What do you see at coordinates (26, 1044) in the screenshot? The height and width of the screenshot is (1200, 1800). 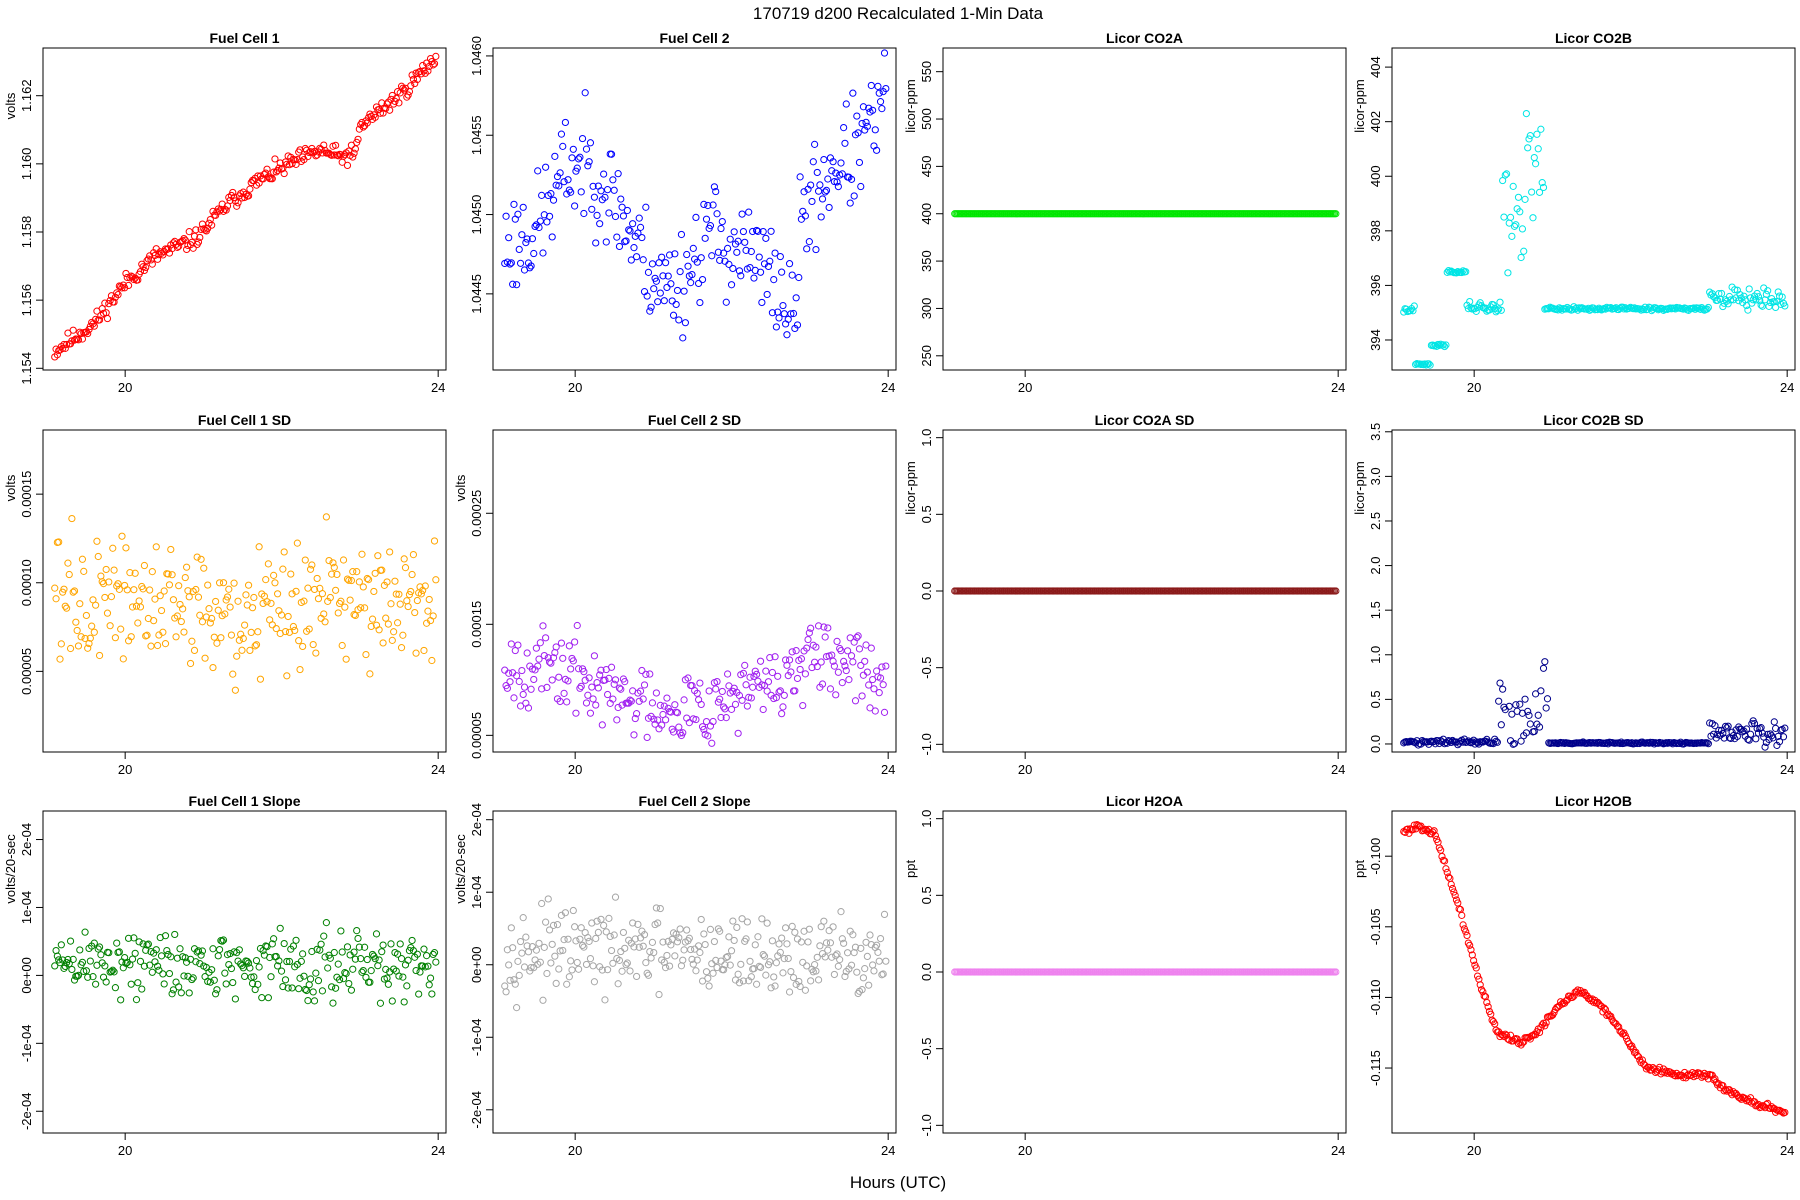 I see `y-tick-label: -1e-04` at bounding box center [26, 1044].